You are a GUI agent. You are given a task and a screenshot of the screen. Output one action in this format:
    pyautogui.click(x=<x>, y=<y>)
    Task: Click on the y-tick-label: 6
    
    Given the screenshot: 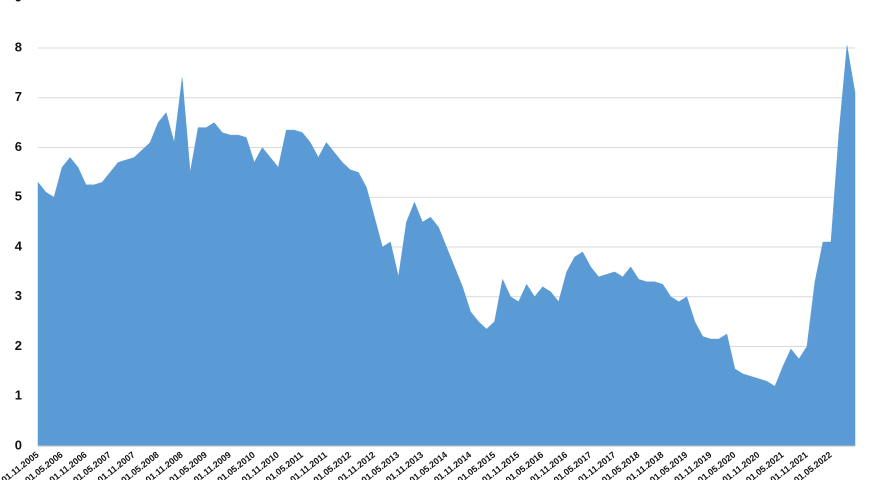 What is the action you would take?
    pyautogui.click(x=18, y=146)
    